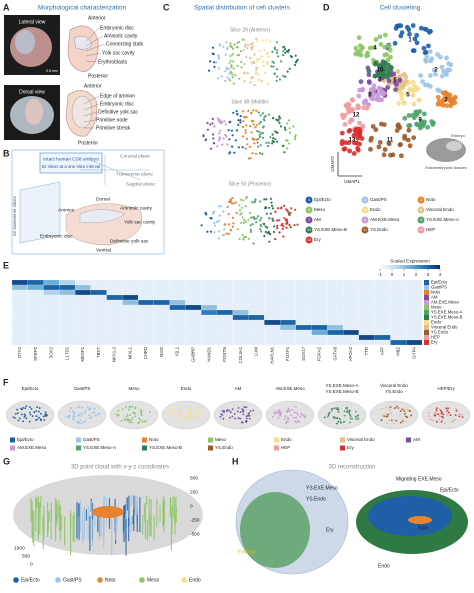 This screenshot has height=593, width=474. I want to click on scale-tick-label: -1, so click(380, 274).